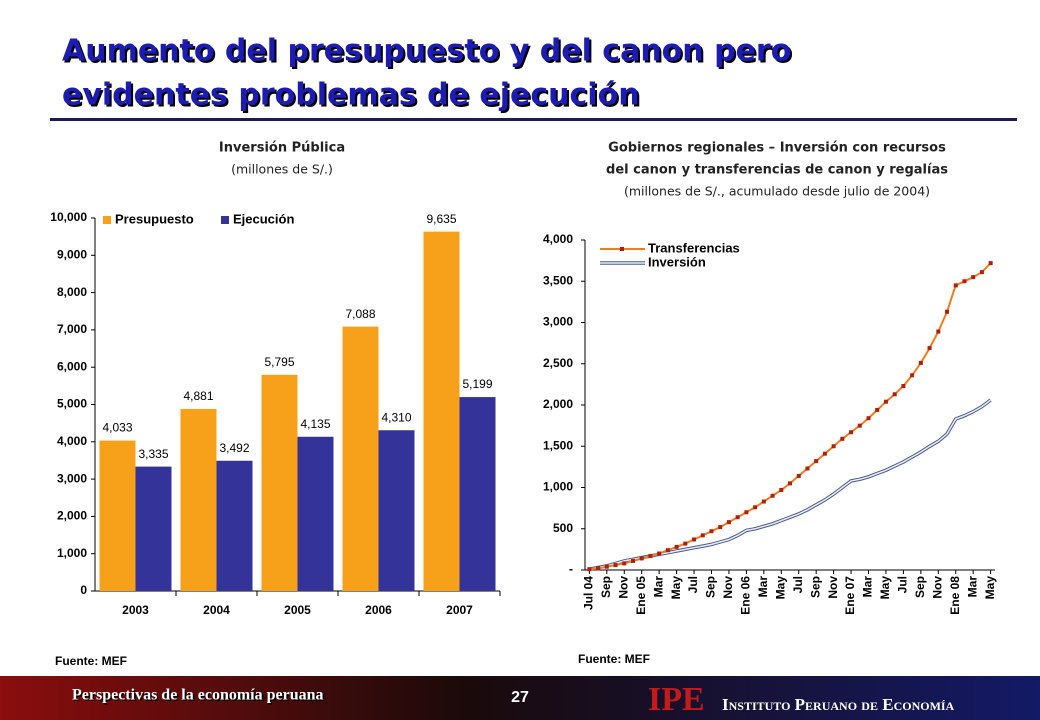 The width and height of the screenshot is (1040, 720). I want to click on y-tick-label: 0, so click(83, 590).